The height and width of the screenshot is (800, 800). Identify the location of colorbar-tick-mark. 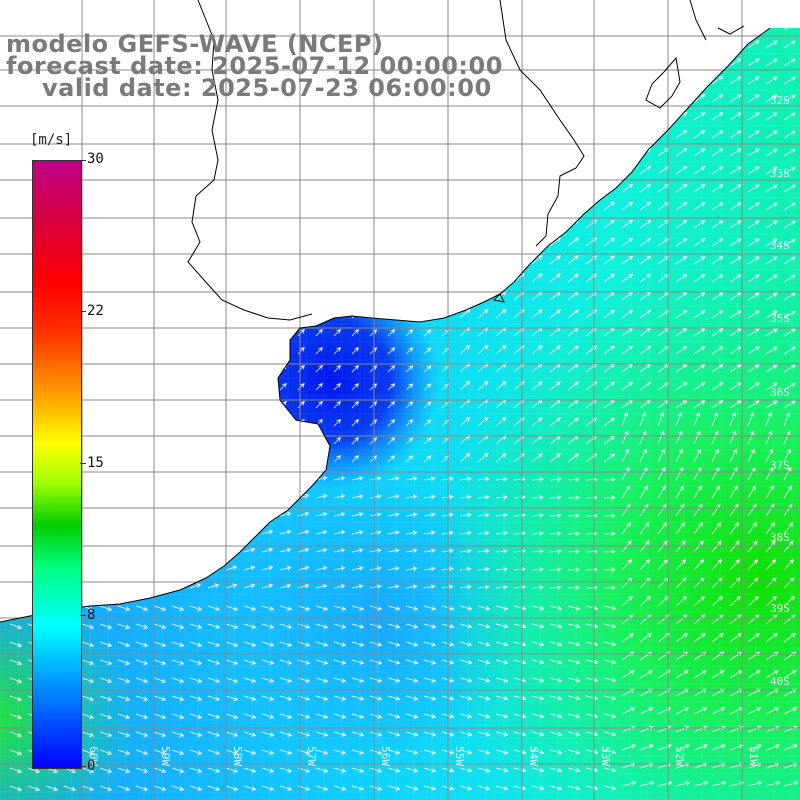
(83, 463).